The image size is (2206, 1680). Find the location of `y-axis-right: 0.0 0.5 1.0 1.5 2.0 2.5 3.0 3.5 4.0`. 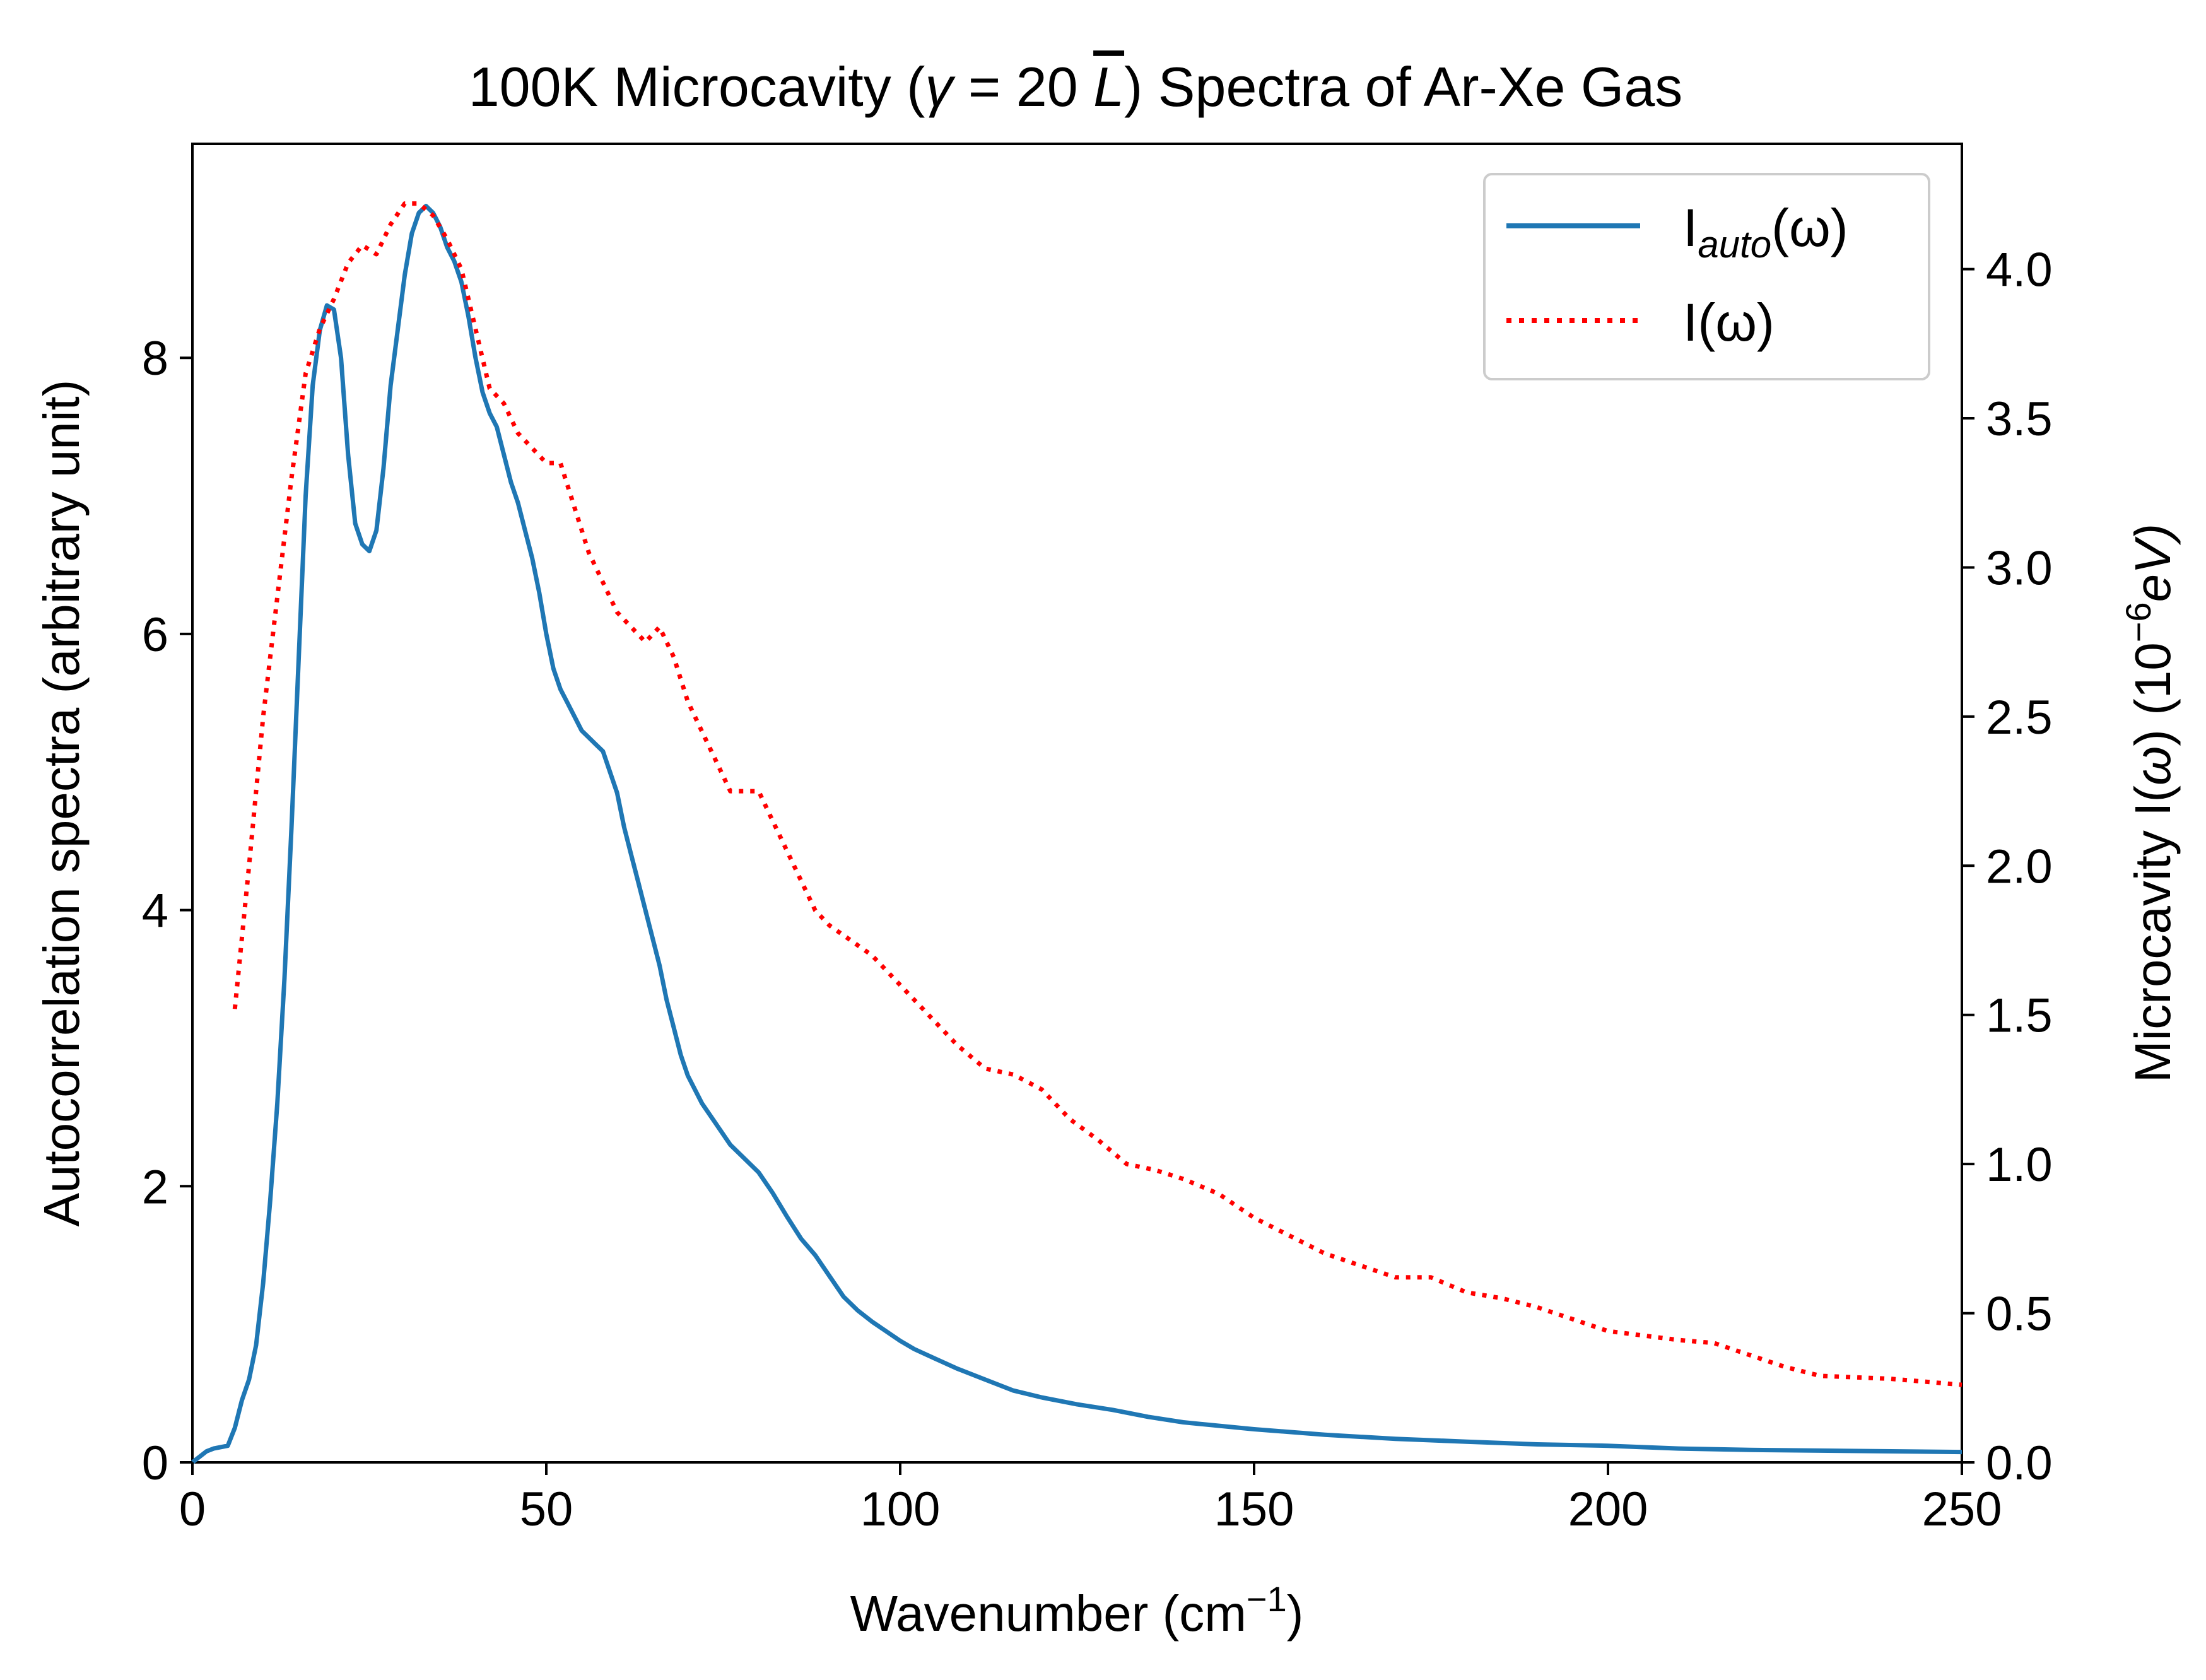

y-axis-right: 0.0 0.5 1.0 1.5 2.0 2.5 3.0 3.5 4.0 is located at coordinates (2007, 867).